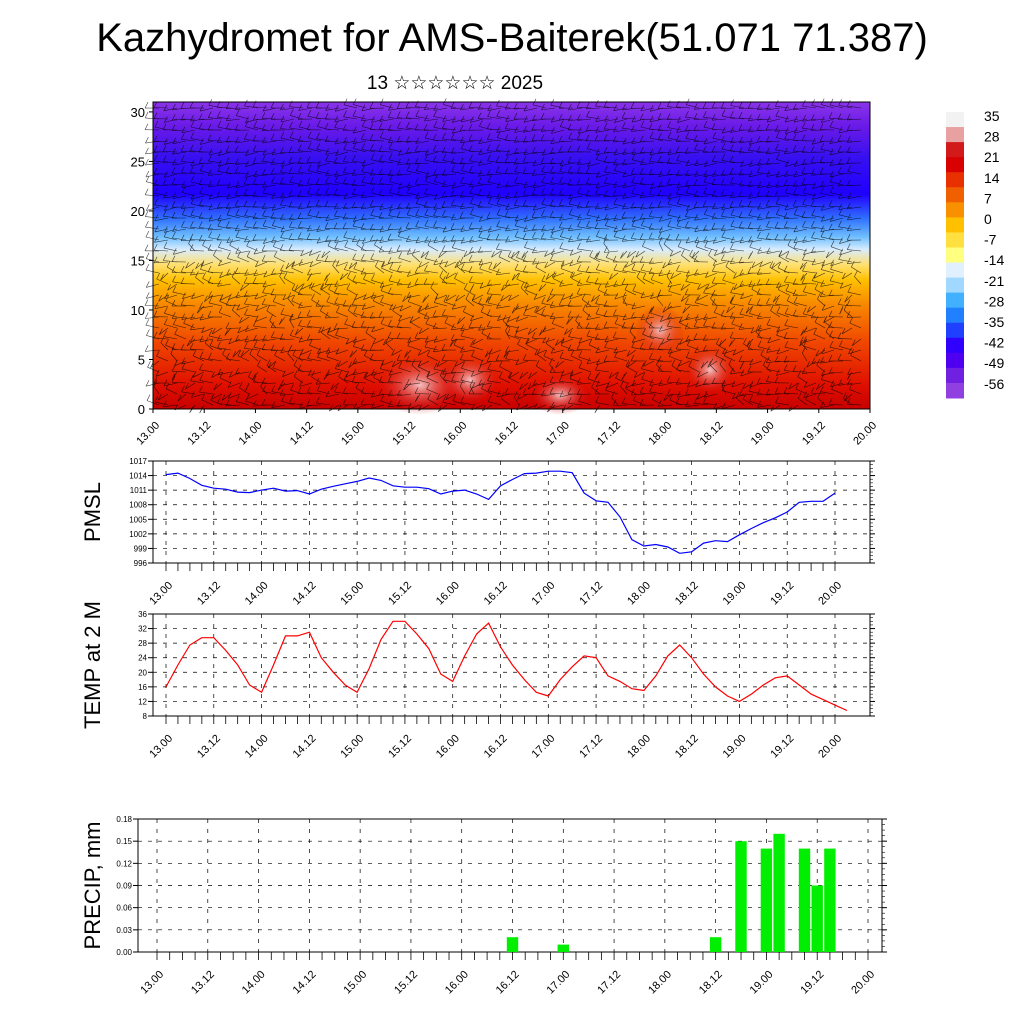 This screenshot has height=1024, width=1024. I want to click on colorbar-segment, so click(955, 135).